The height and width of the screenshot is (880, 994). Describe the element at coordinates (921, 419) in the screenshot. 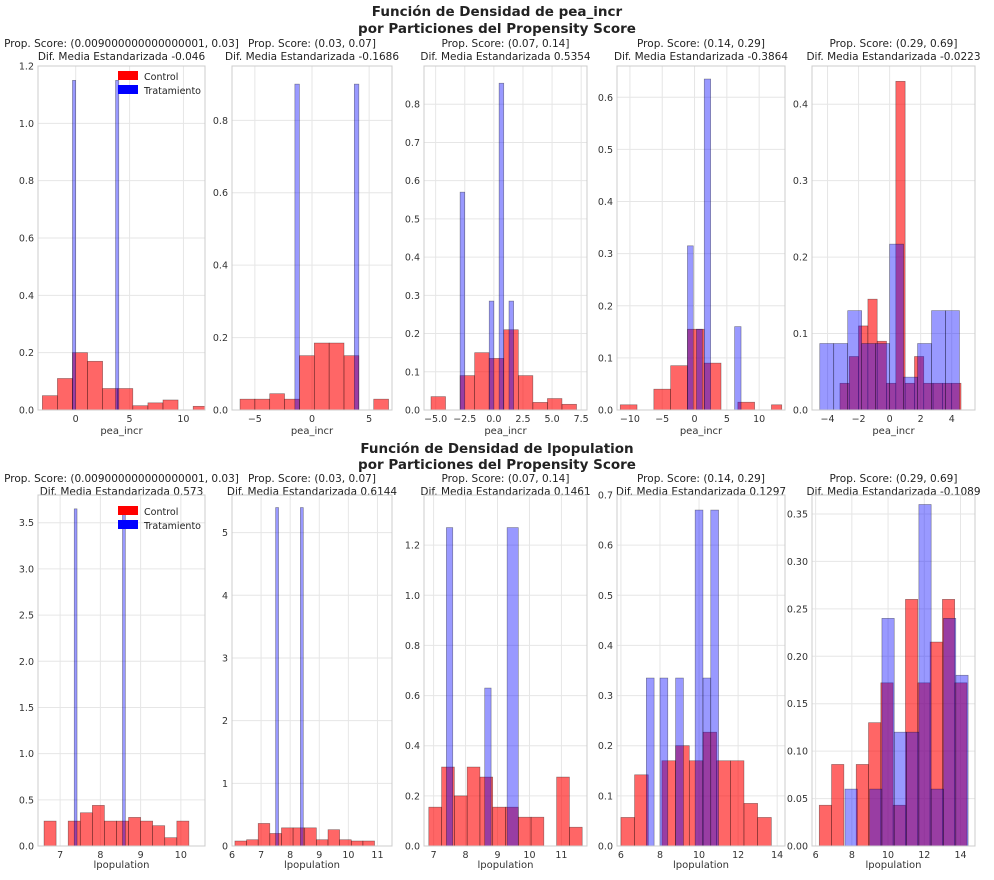

I see `xtick-label: 2` at that location.